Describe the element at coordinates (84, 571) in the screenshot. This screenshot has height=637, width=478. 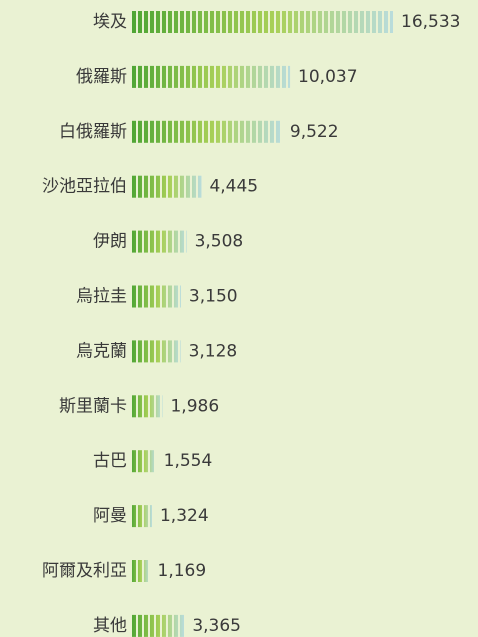
I see `category-label: 阿爾及利亞` at that location.